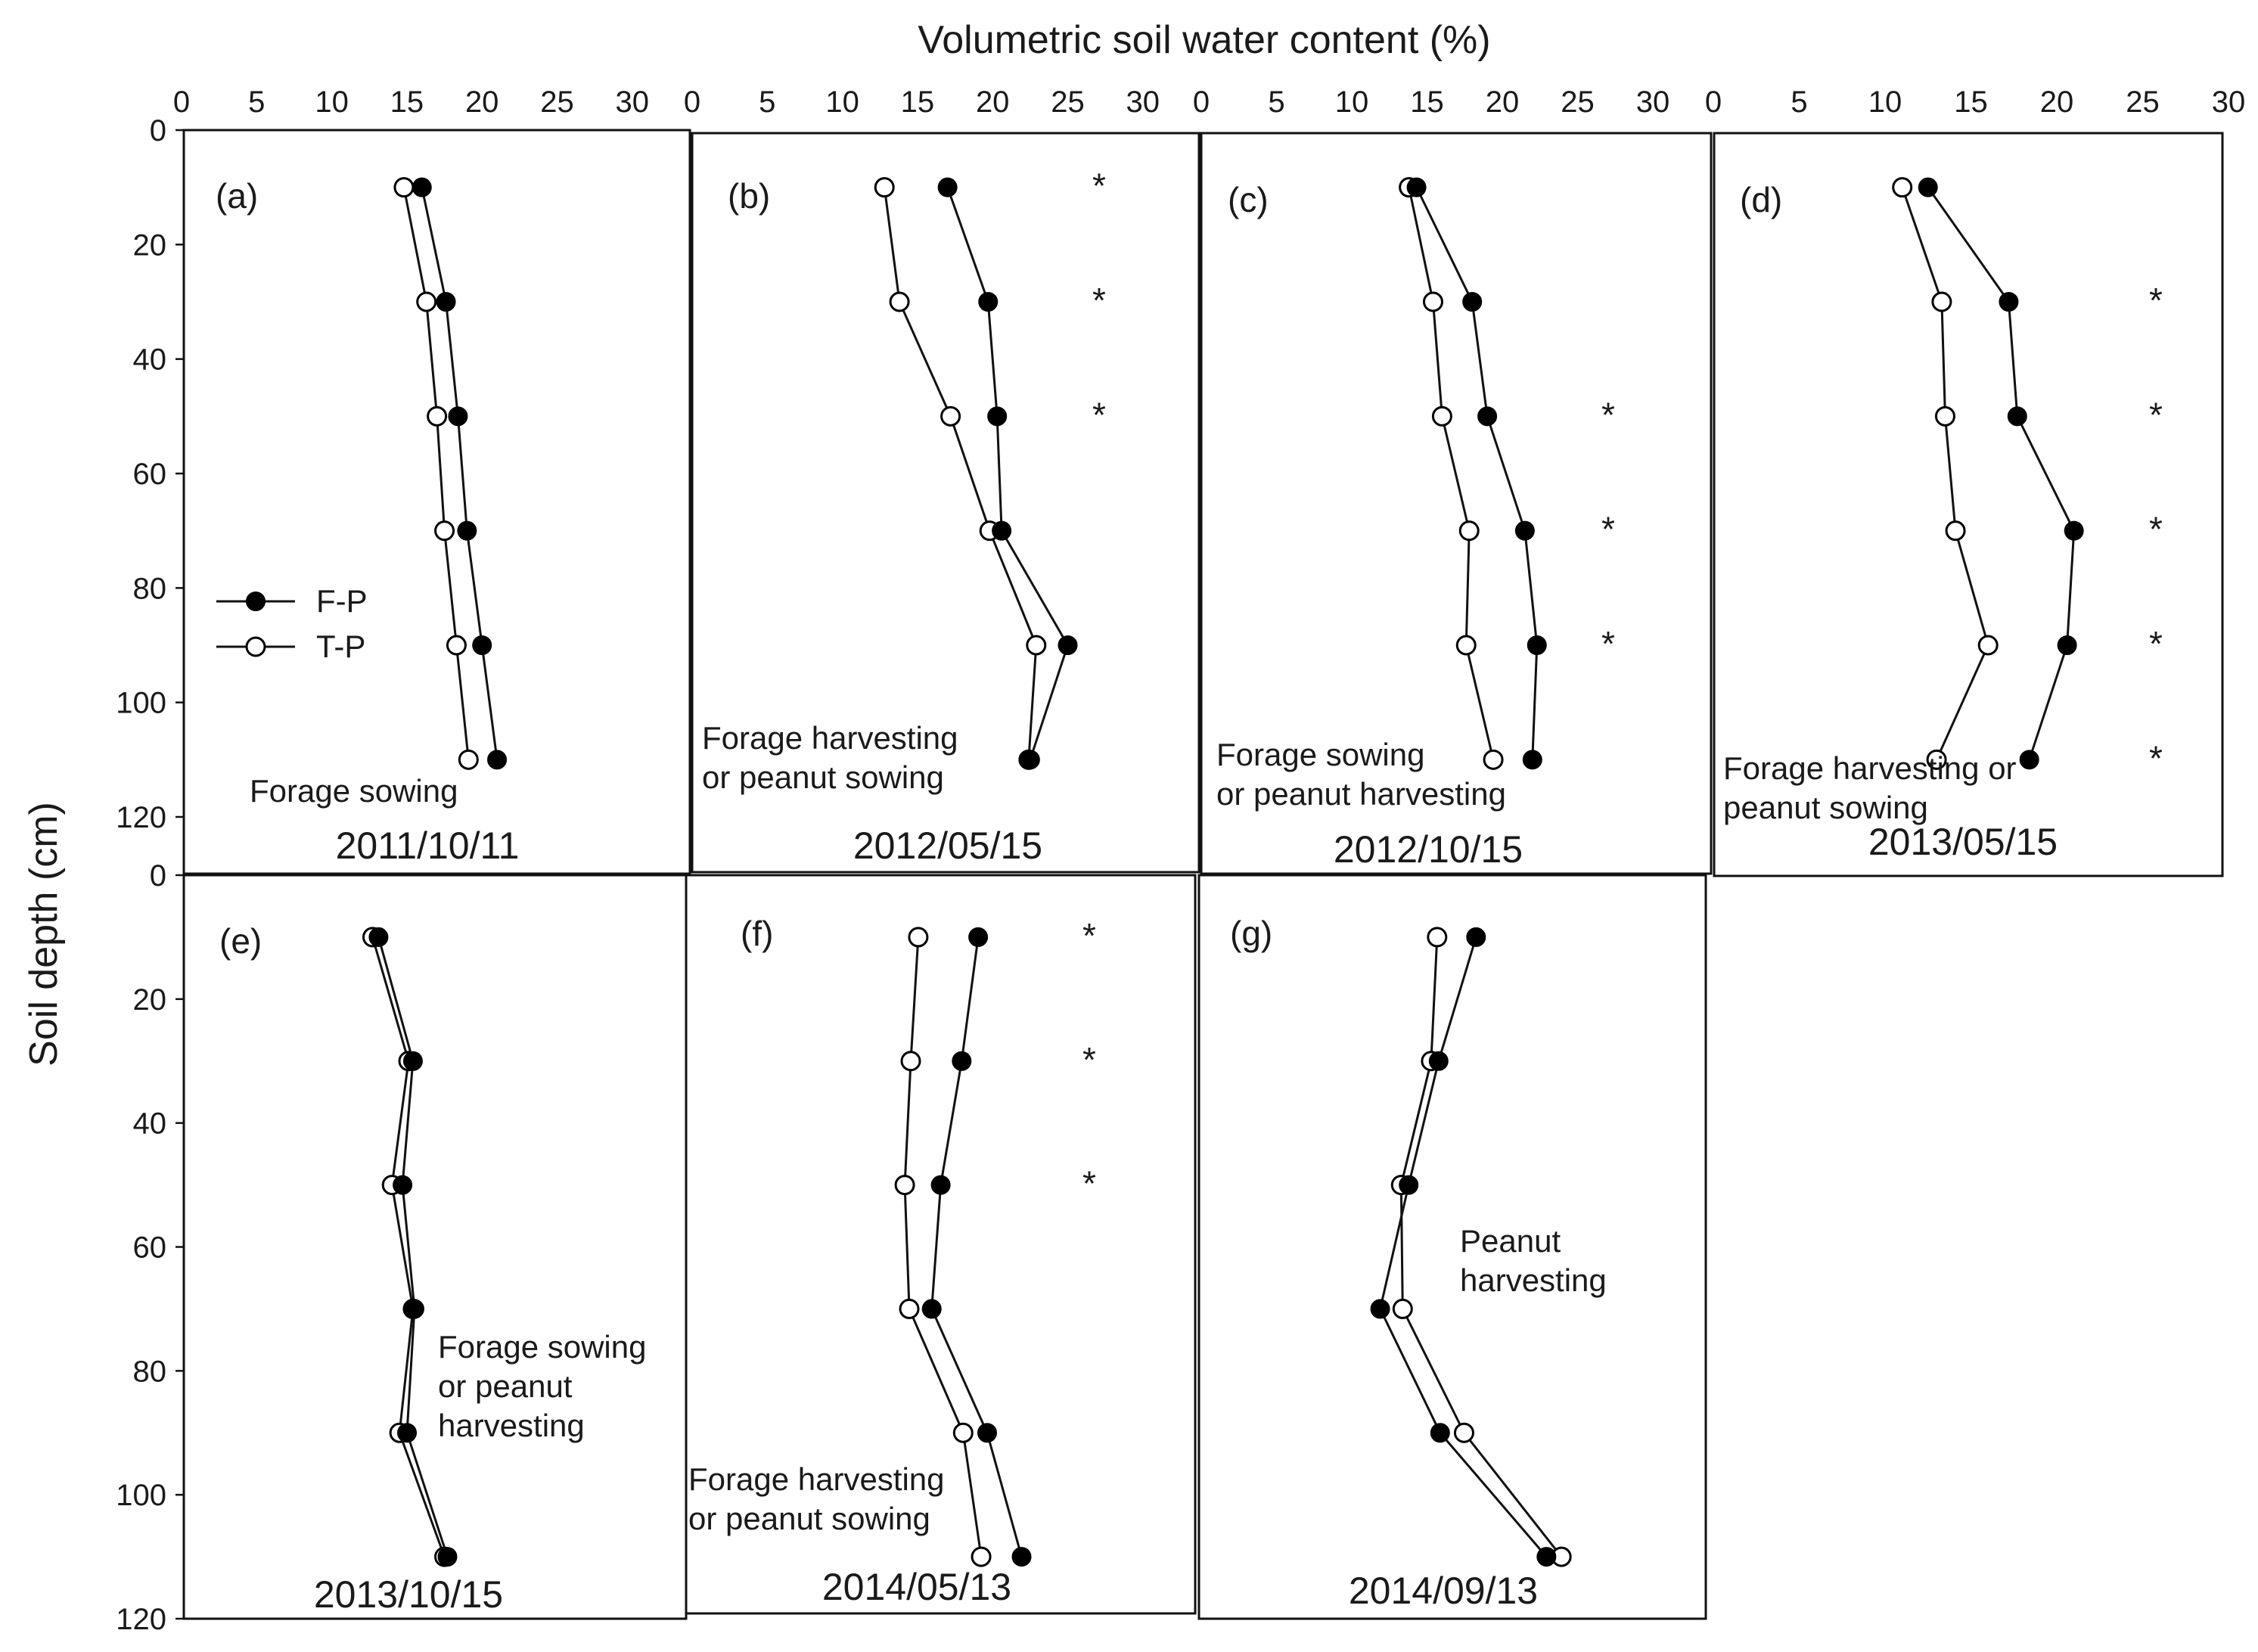 This screenshot has height=1652, width=2258. I want to click on y-tick-label: 40, so click(150, 1124).